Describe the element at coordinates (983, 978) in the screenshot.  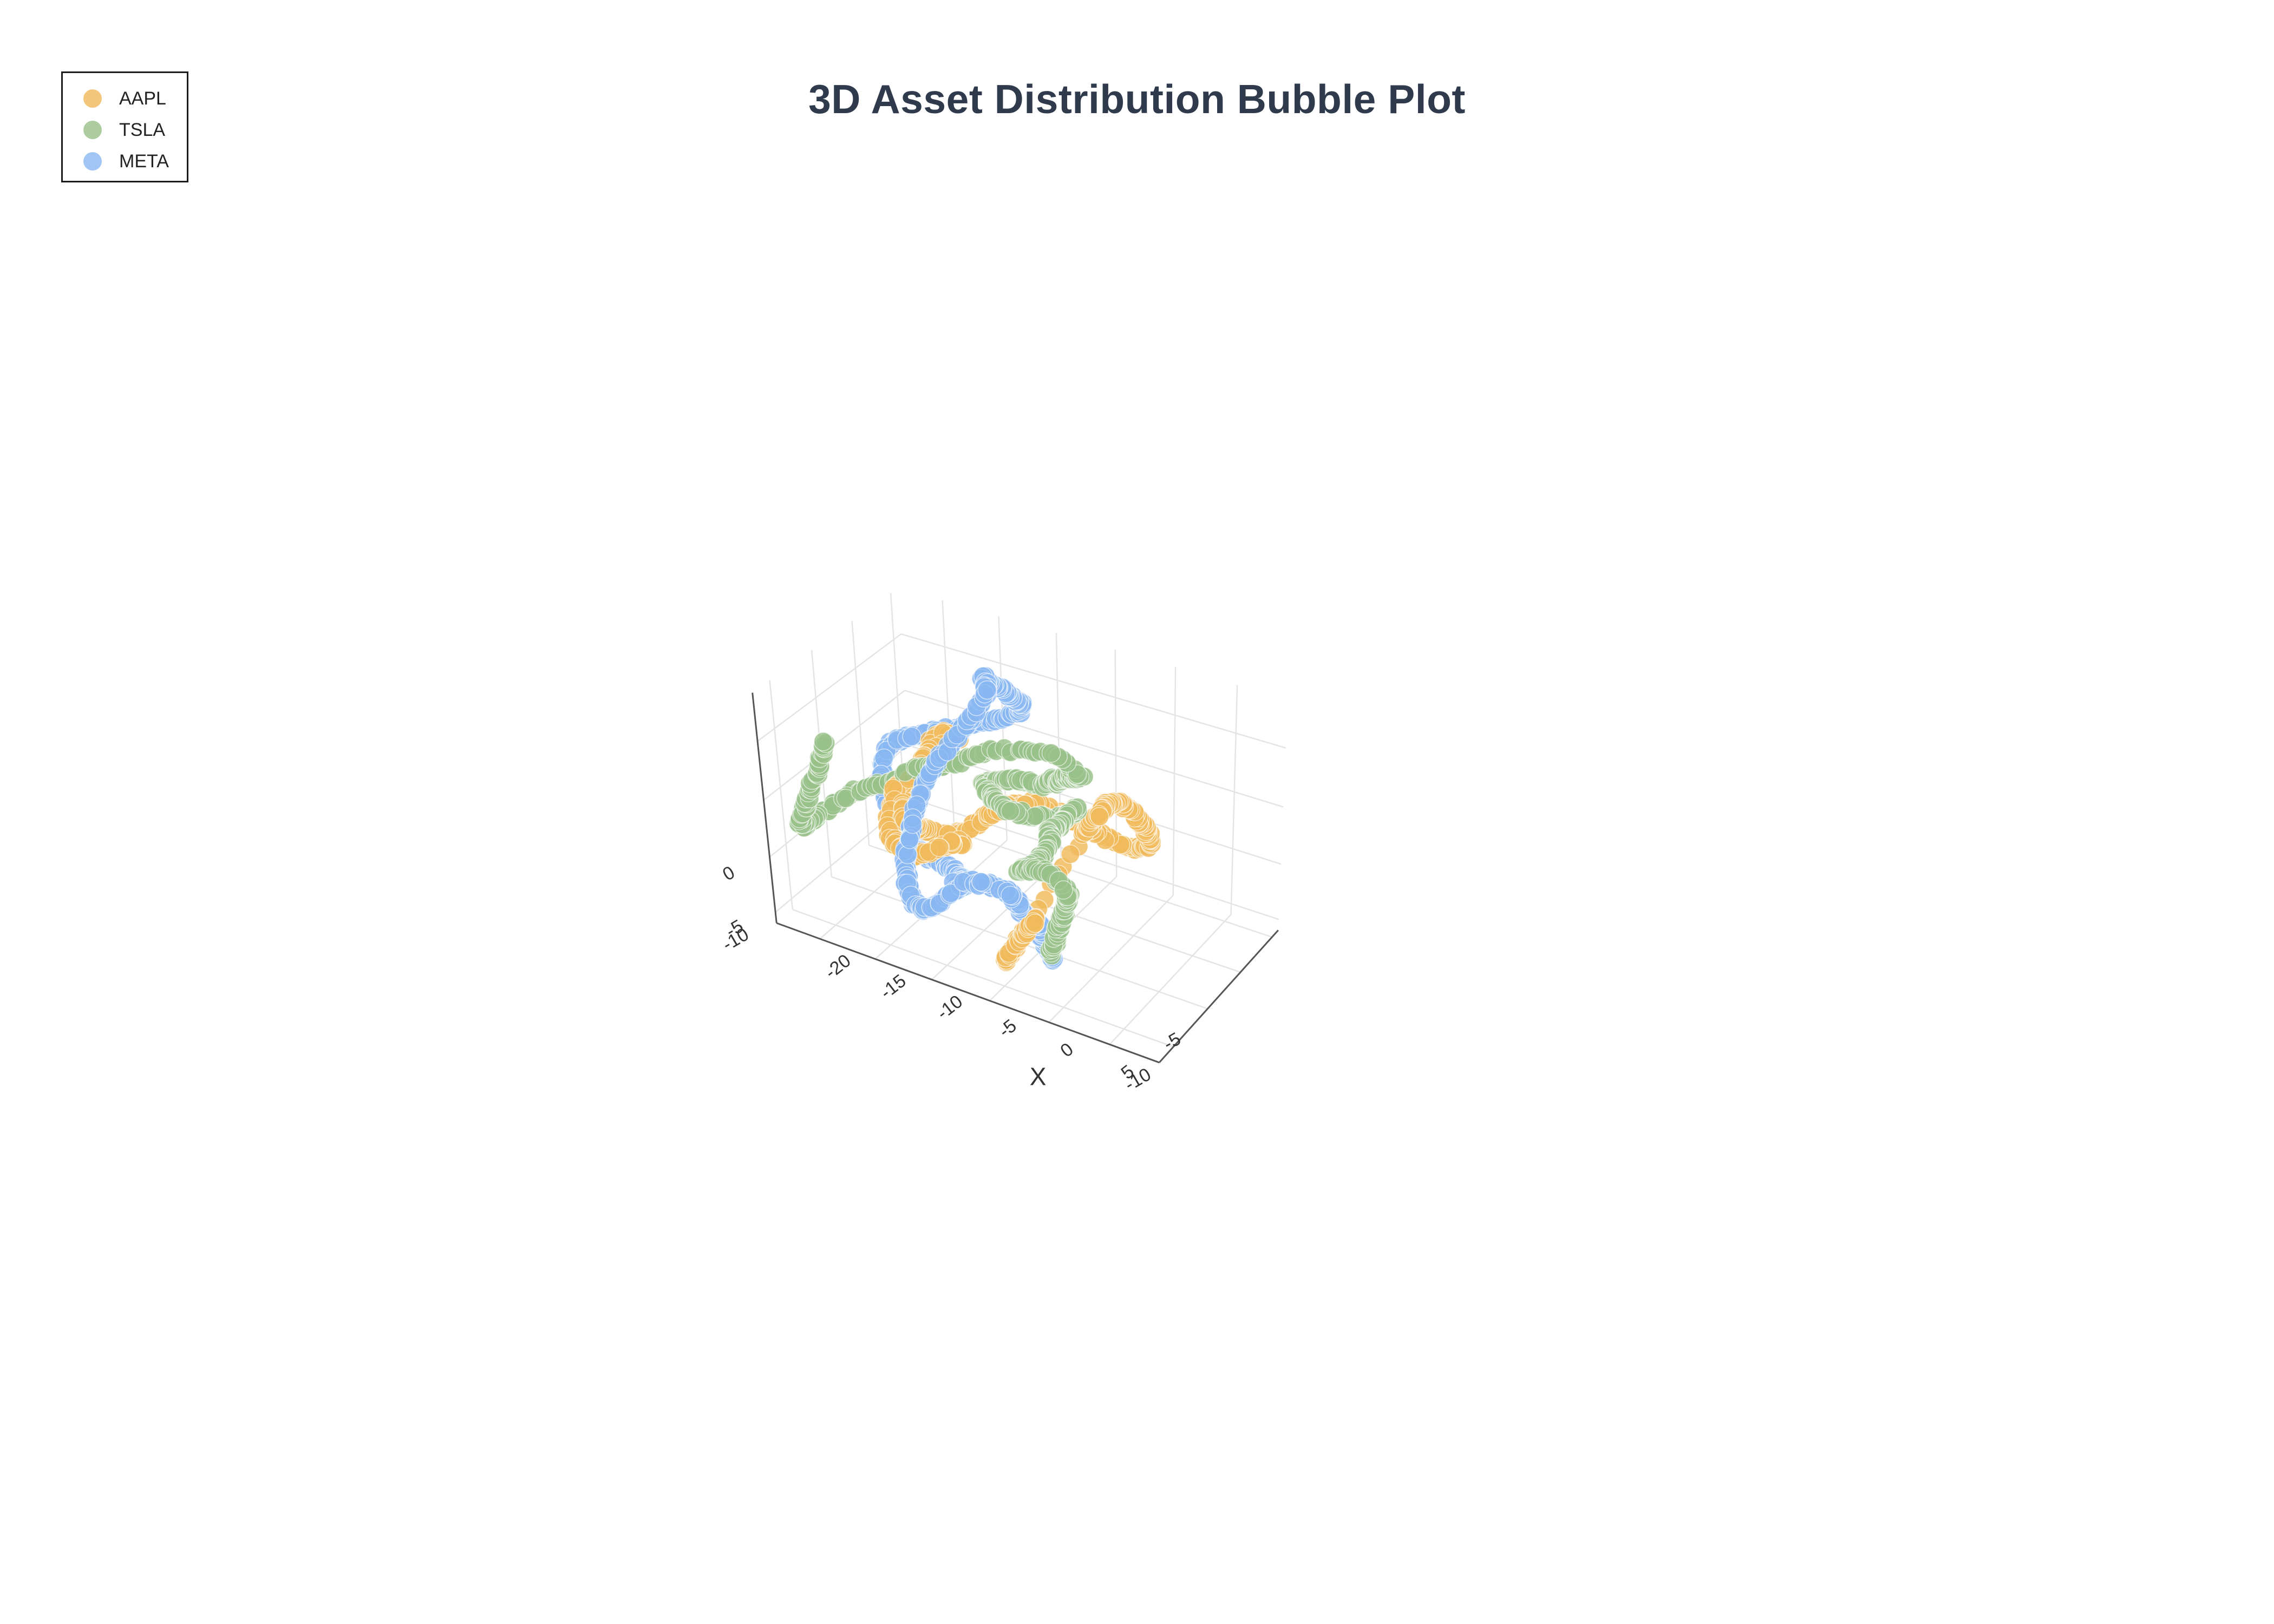
I see `gridline-y-floor` at that location.